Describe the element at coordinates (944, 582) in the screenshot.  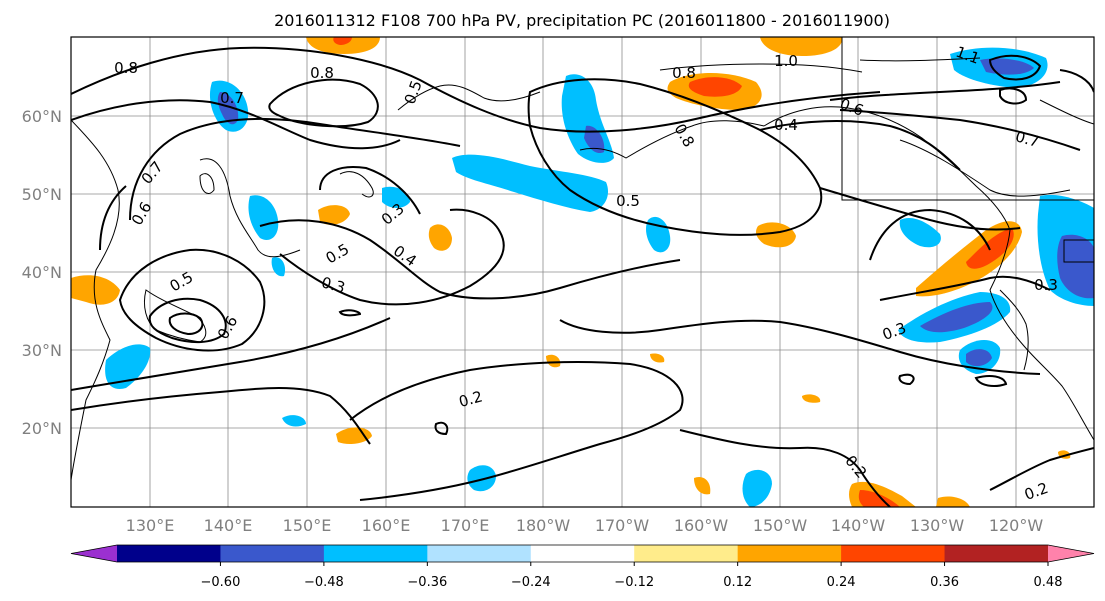
I see `colorbar-tick-label: 0.36` at that location.